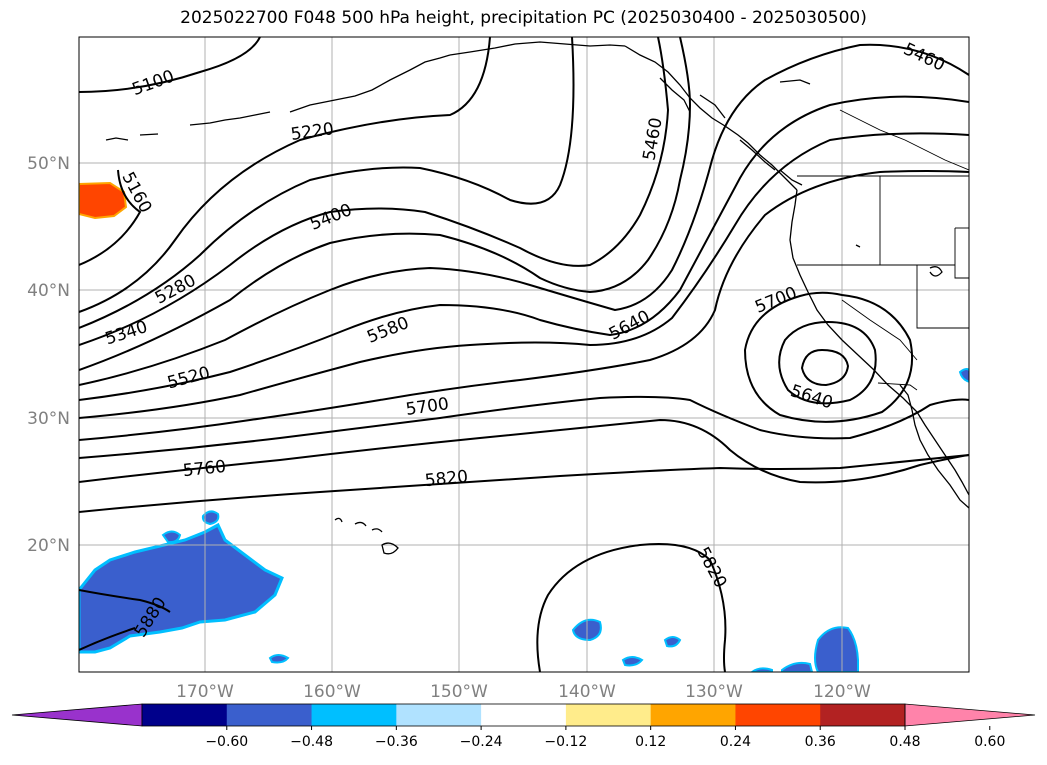  What do you see at coordinates (523, 692) in the screenshot?
I see `longitude-labels: 170°W 160°W 150°W 140°W 130°W 120°W` at bounding box center [523, 692].